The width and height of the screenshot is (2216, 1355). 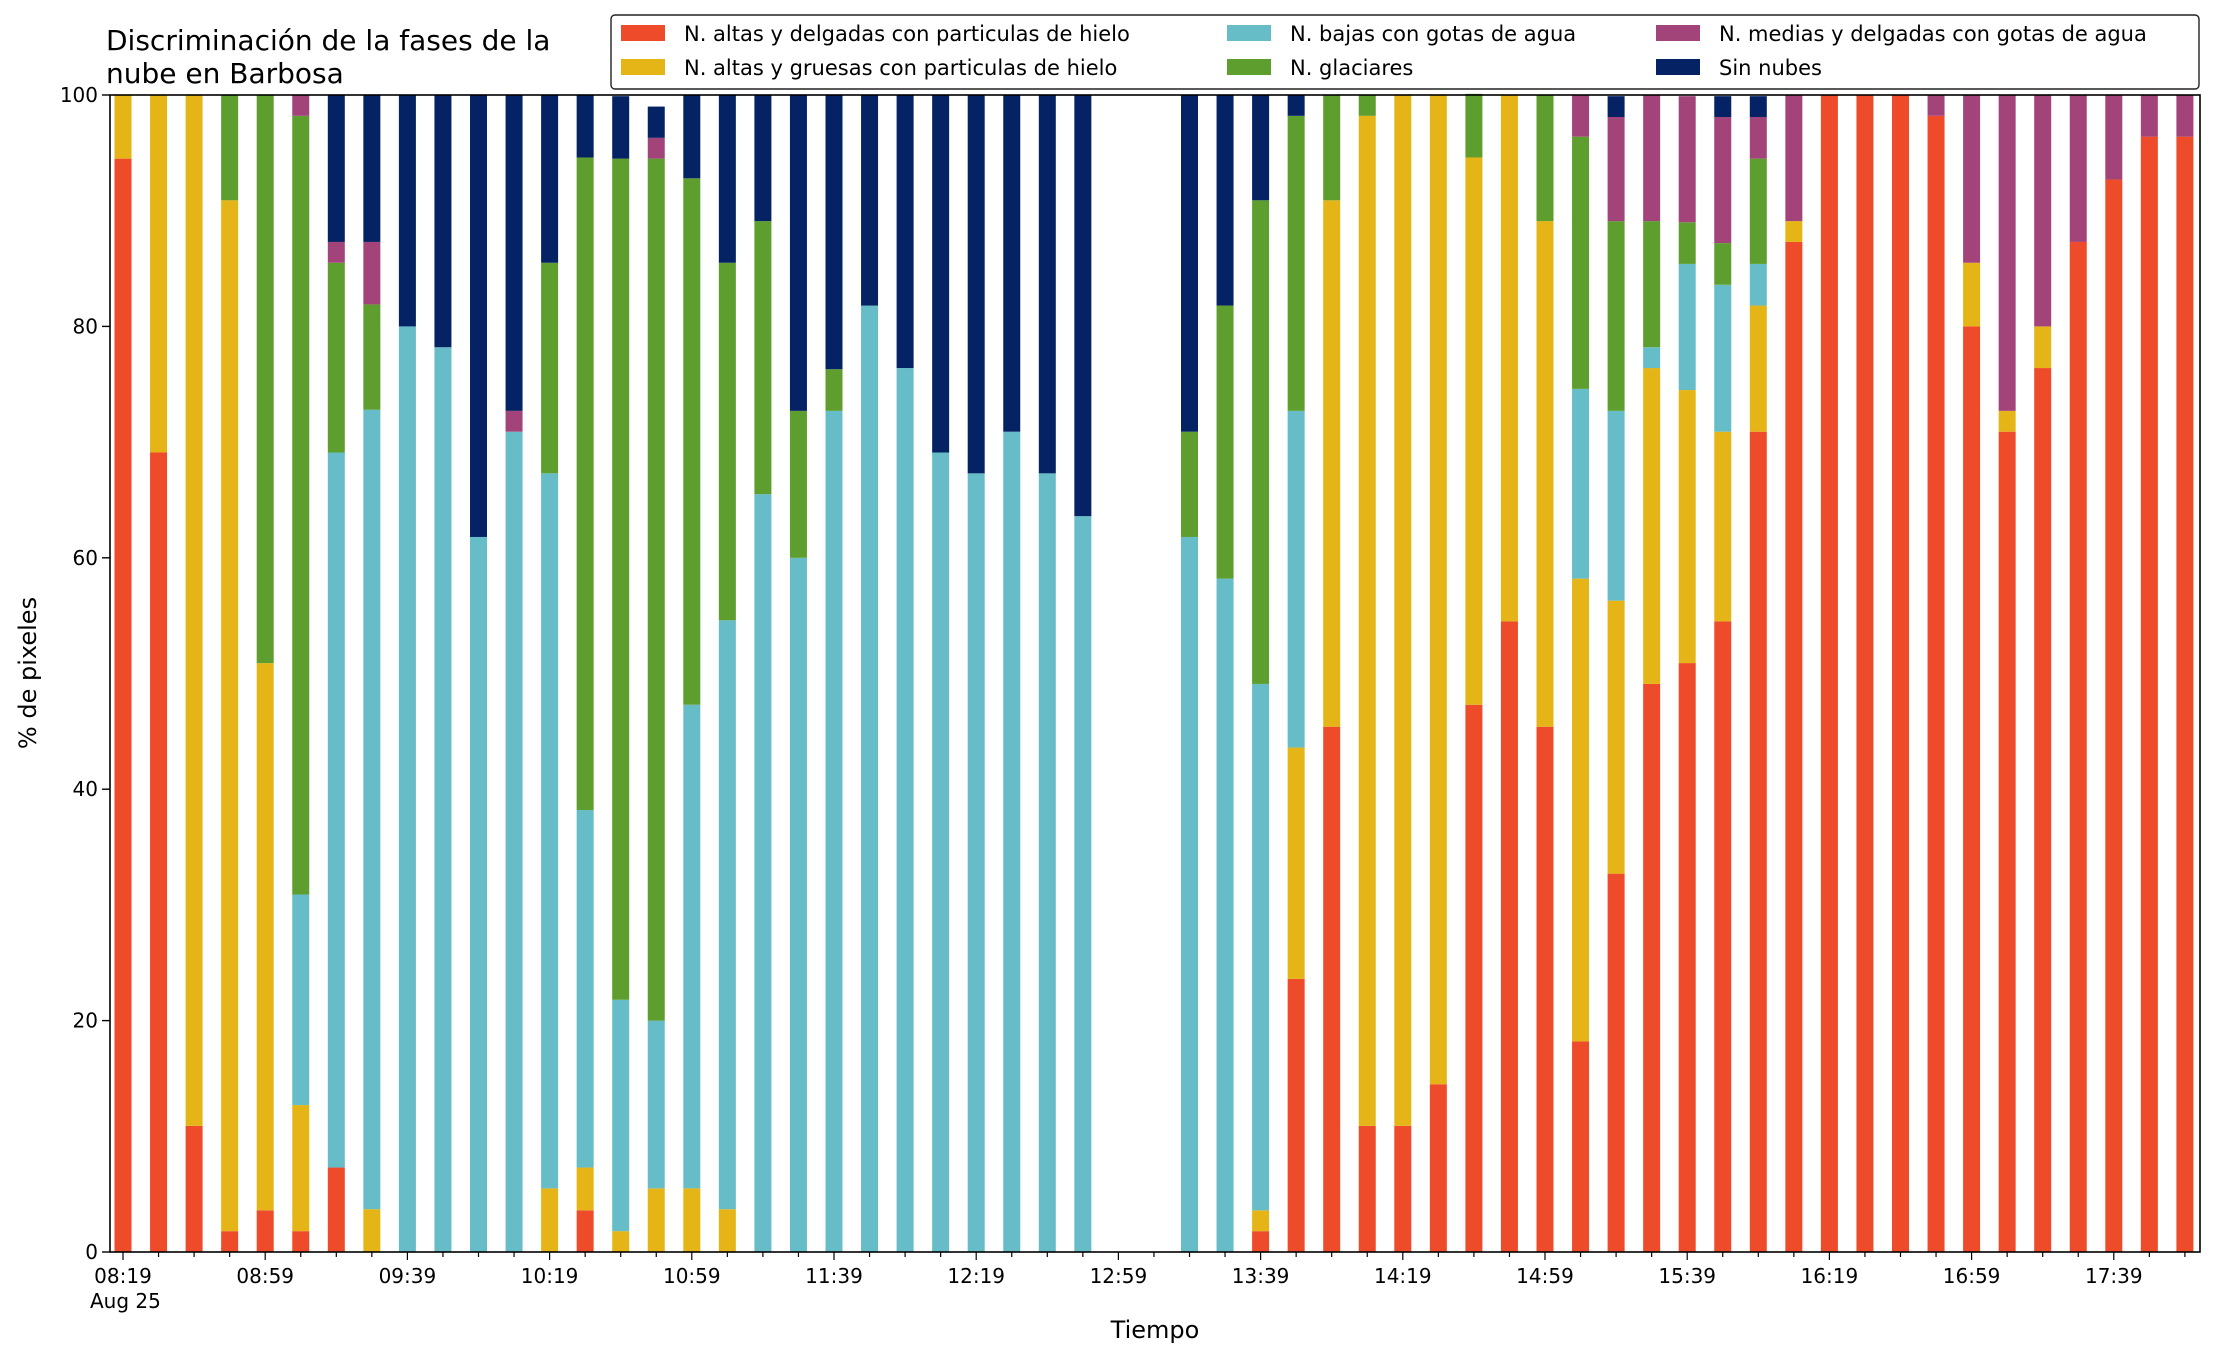 What do you see at coordinates (621, 579) in the screenshot?
I see `bar-segment-s3-t14` at bounding box center [621, 579].